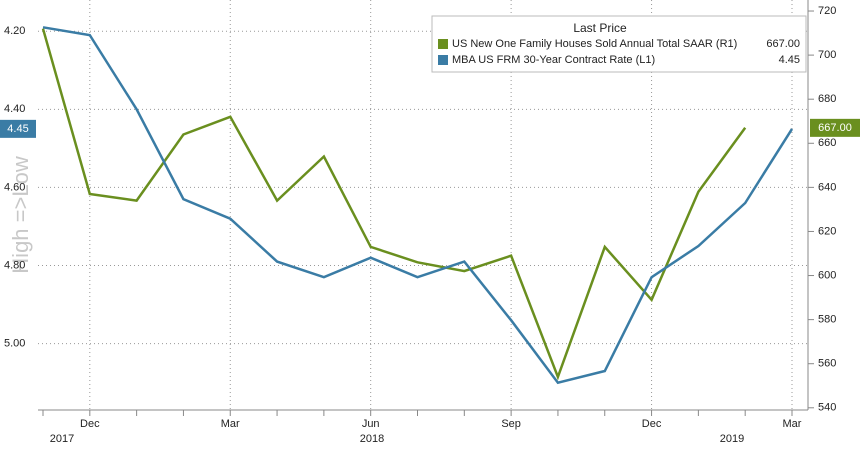  Describe the element at coordinates (20, 215) in the screenshot. I see `y-axis-label: High =>Low` at that location.